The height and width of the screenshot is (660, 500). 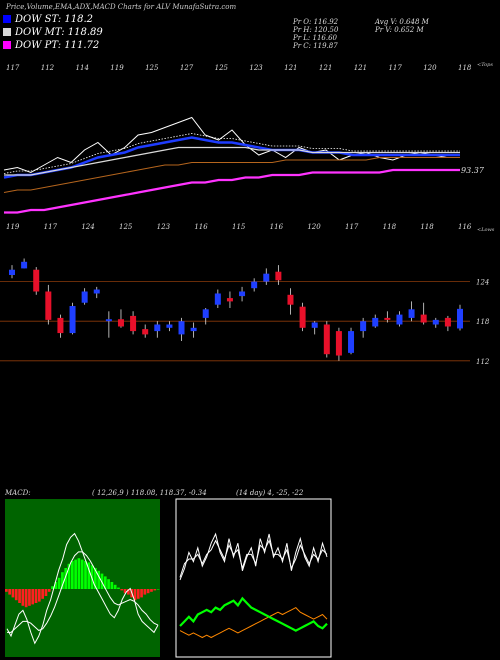 What do you see at coordinates (54, 19) in the screenshot?
I see `legend-label-st: DOW ST: 118.2` at bounding box center [54, 19].